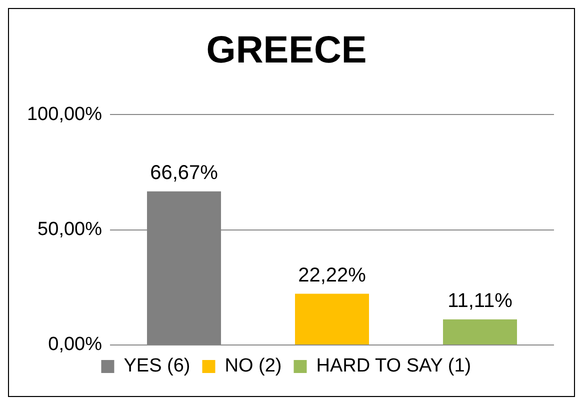 Image resolution: width=583 pixels, height=405 pixels. I want to click on legend-label: YES (6), so click(157, 366).